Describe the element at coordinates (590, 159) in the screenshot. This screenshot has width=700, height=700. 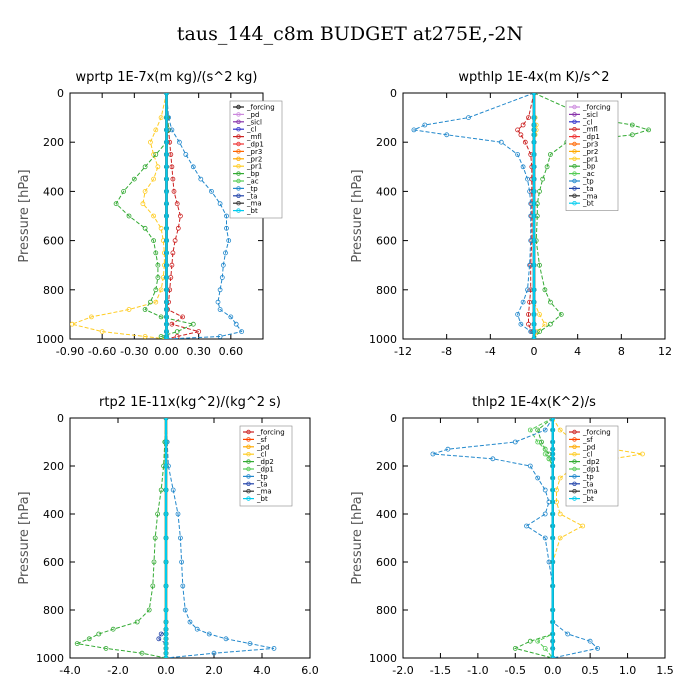
I see `legend-label: _pr1` at that location.